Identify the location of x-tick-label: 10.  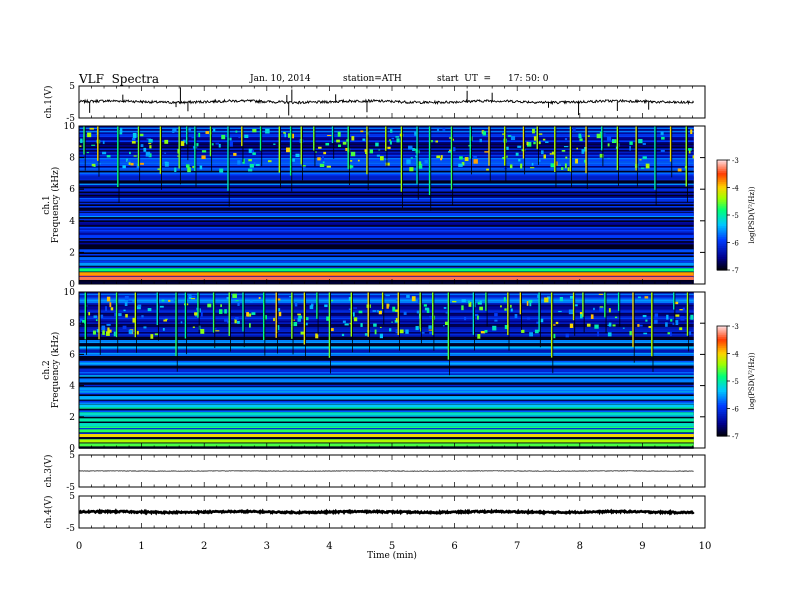
(705, 546).